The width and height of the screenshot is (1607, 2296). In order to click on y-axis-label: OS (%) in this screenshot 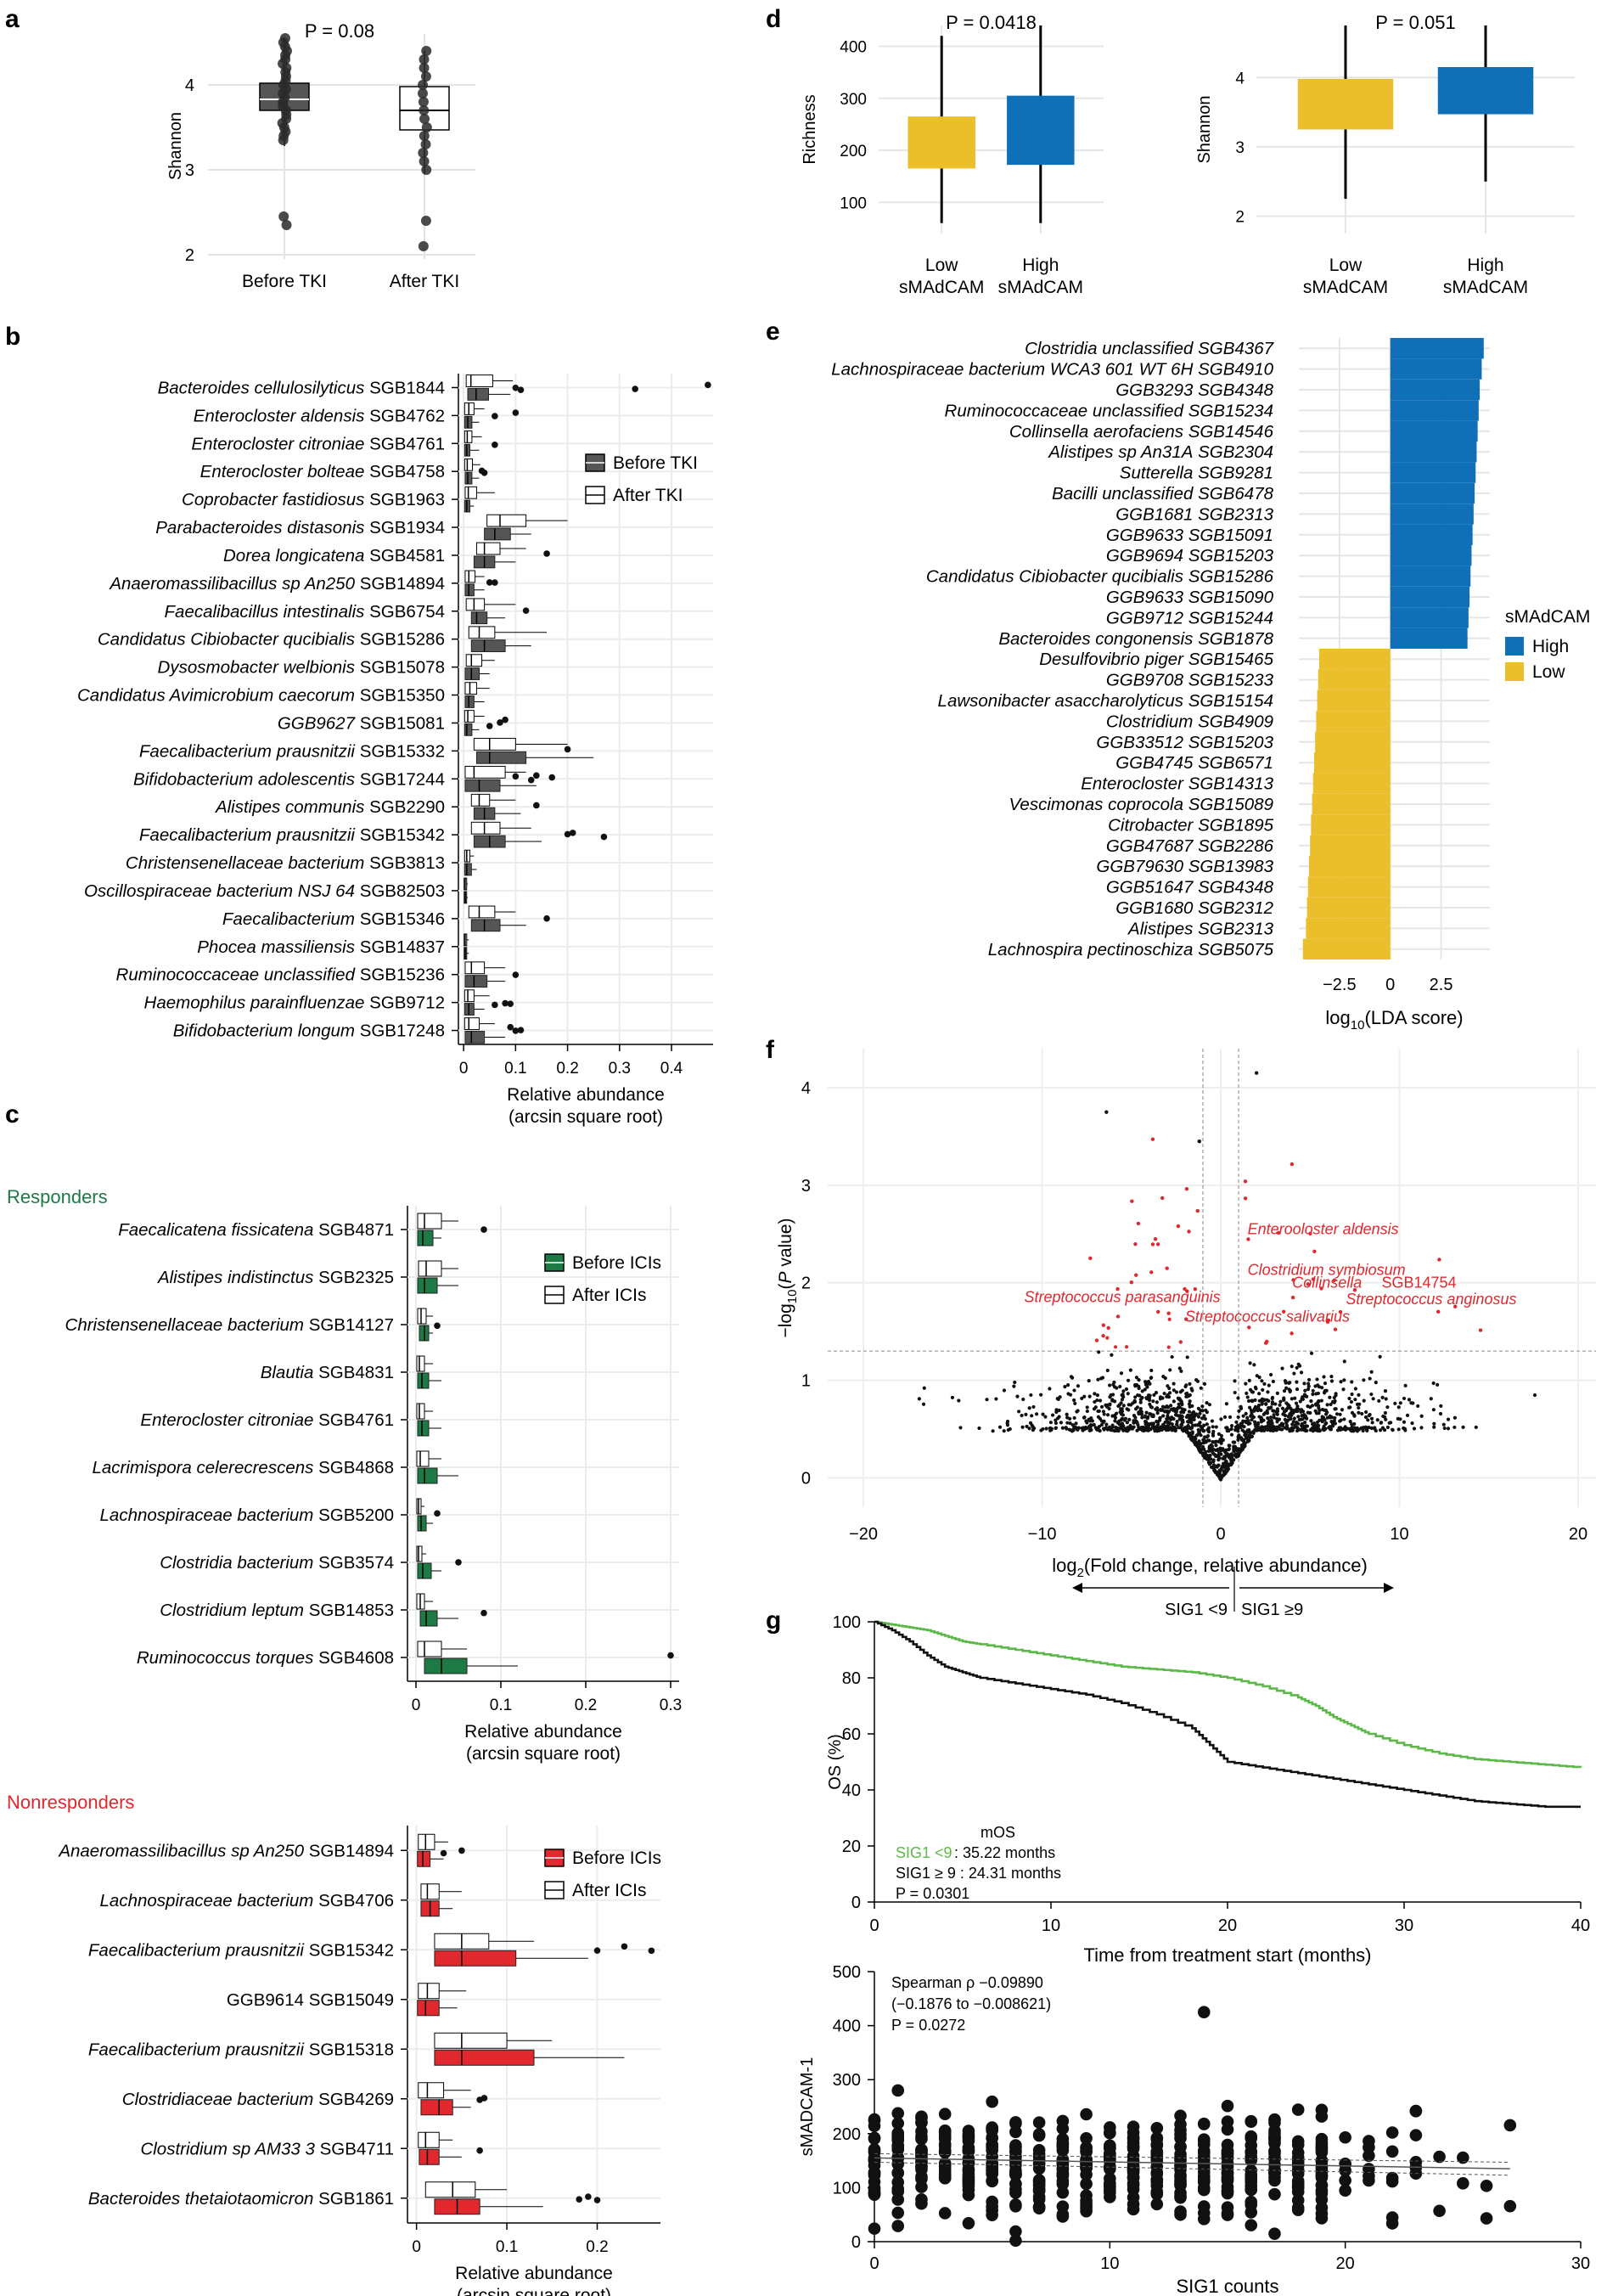, I will do `click(835, 1762)`.